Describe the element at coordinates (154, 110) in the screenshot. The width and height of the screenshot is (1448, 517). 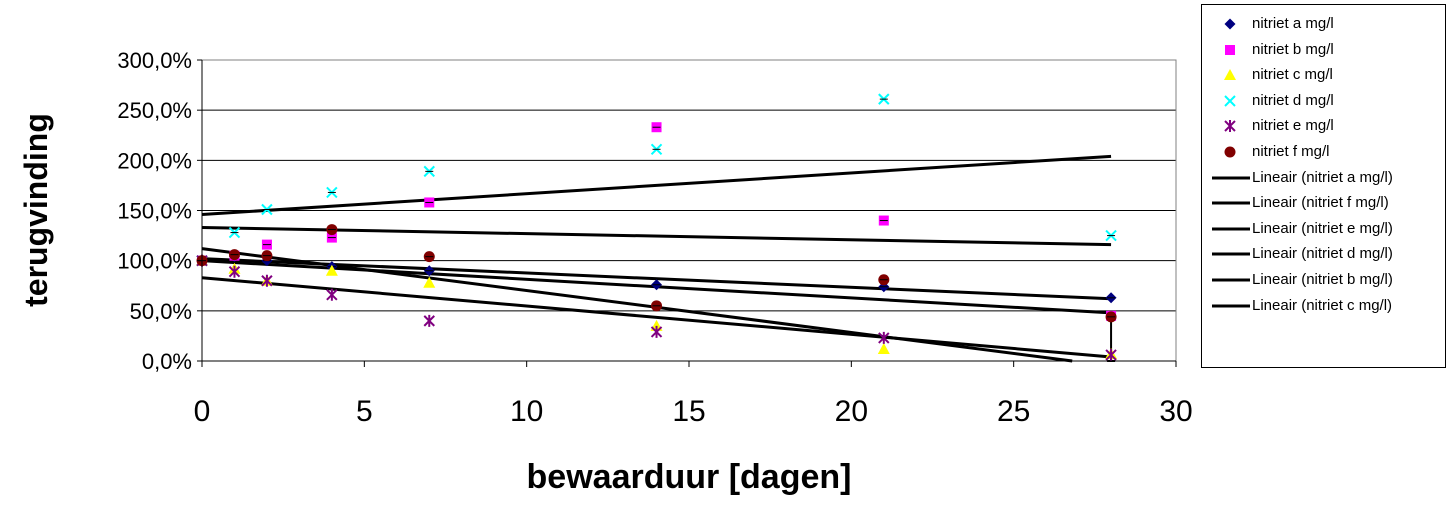
I see `y-tick-label: 250,0%` at that location.